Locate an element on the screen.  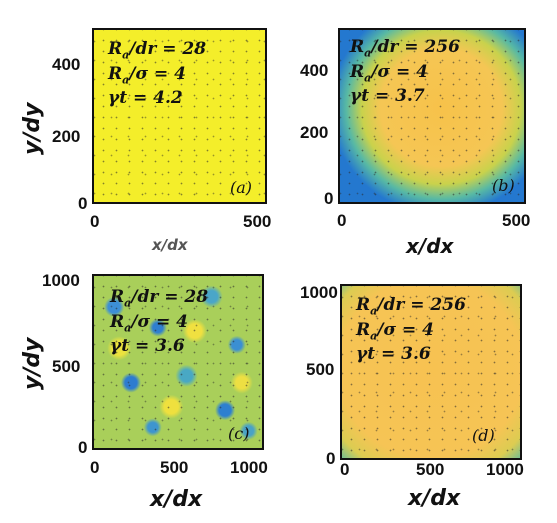
plot-area-c: Ra/dr = 28 Ra/σ = 4 γt = 3.6 (c) is located at coordinates (178, 362).